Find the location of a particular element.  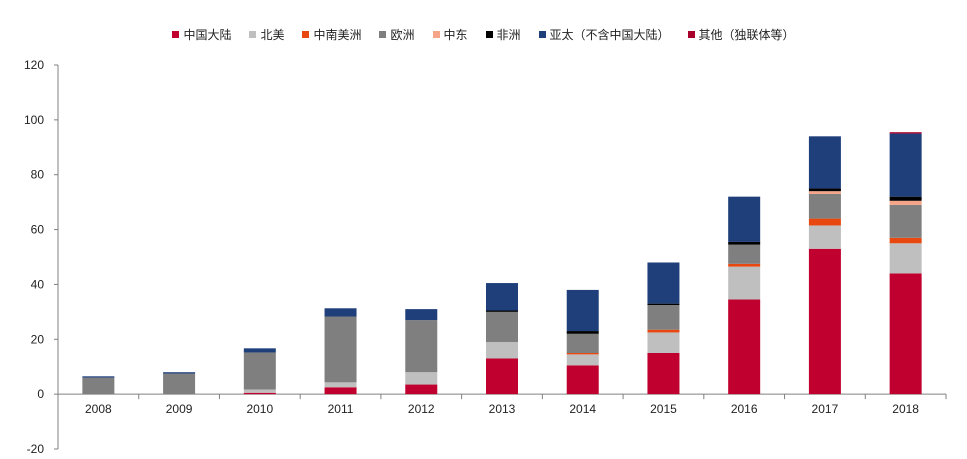

legend-label: 中国大陆 is located at coordinates (207, 35).